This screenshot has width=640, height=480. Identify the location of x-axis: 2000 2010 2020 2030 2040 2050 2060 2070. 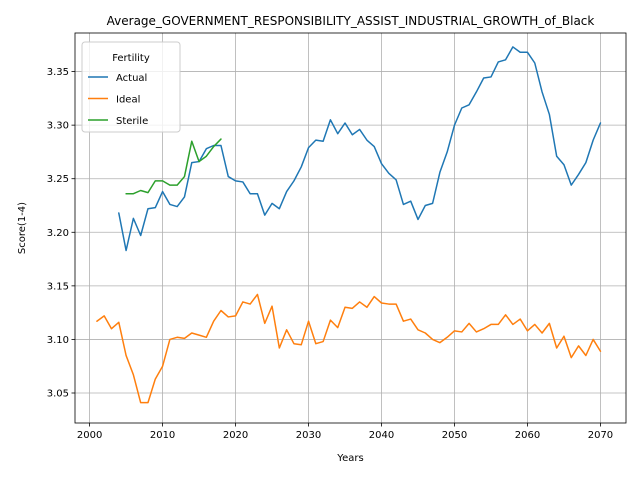
(345, 432).